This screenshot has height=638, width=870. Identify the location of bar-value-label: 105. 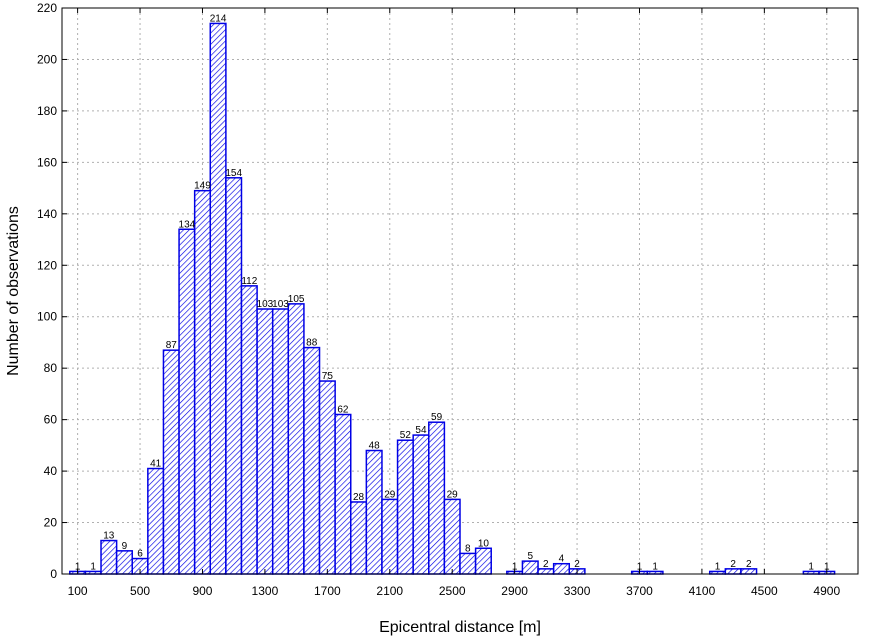
(296, 299).